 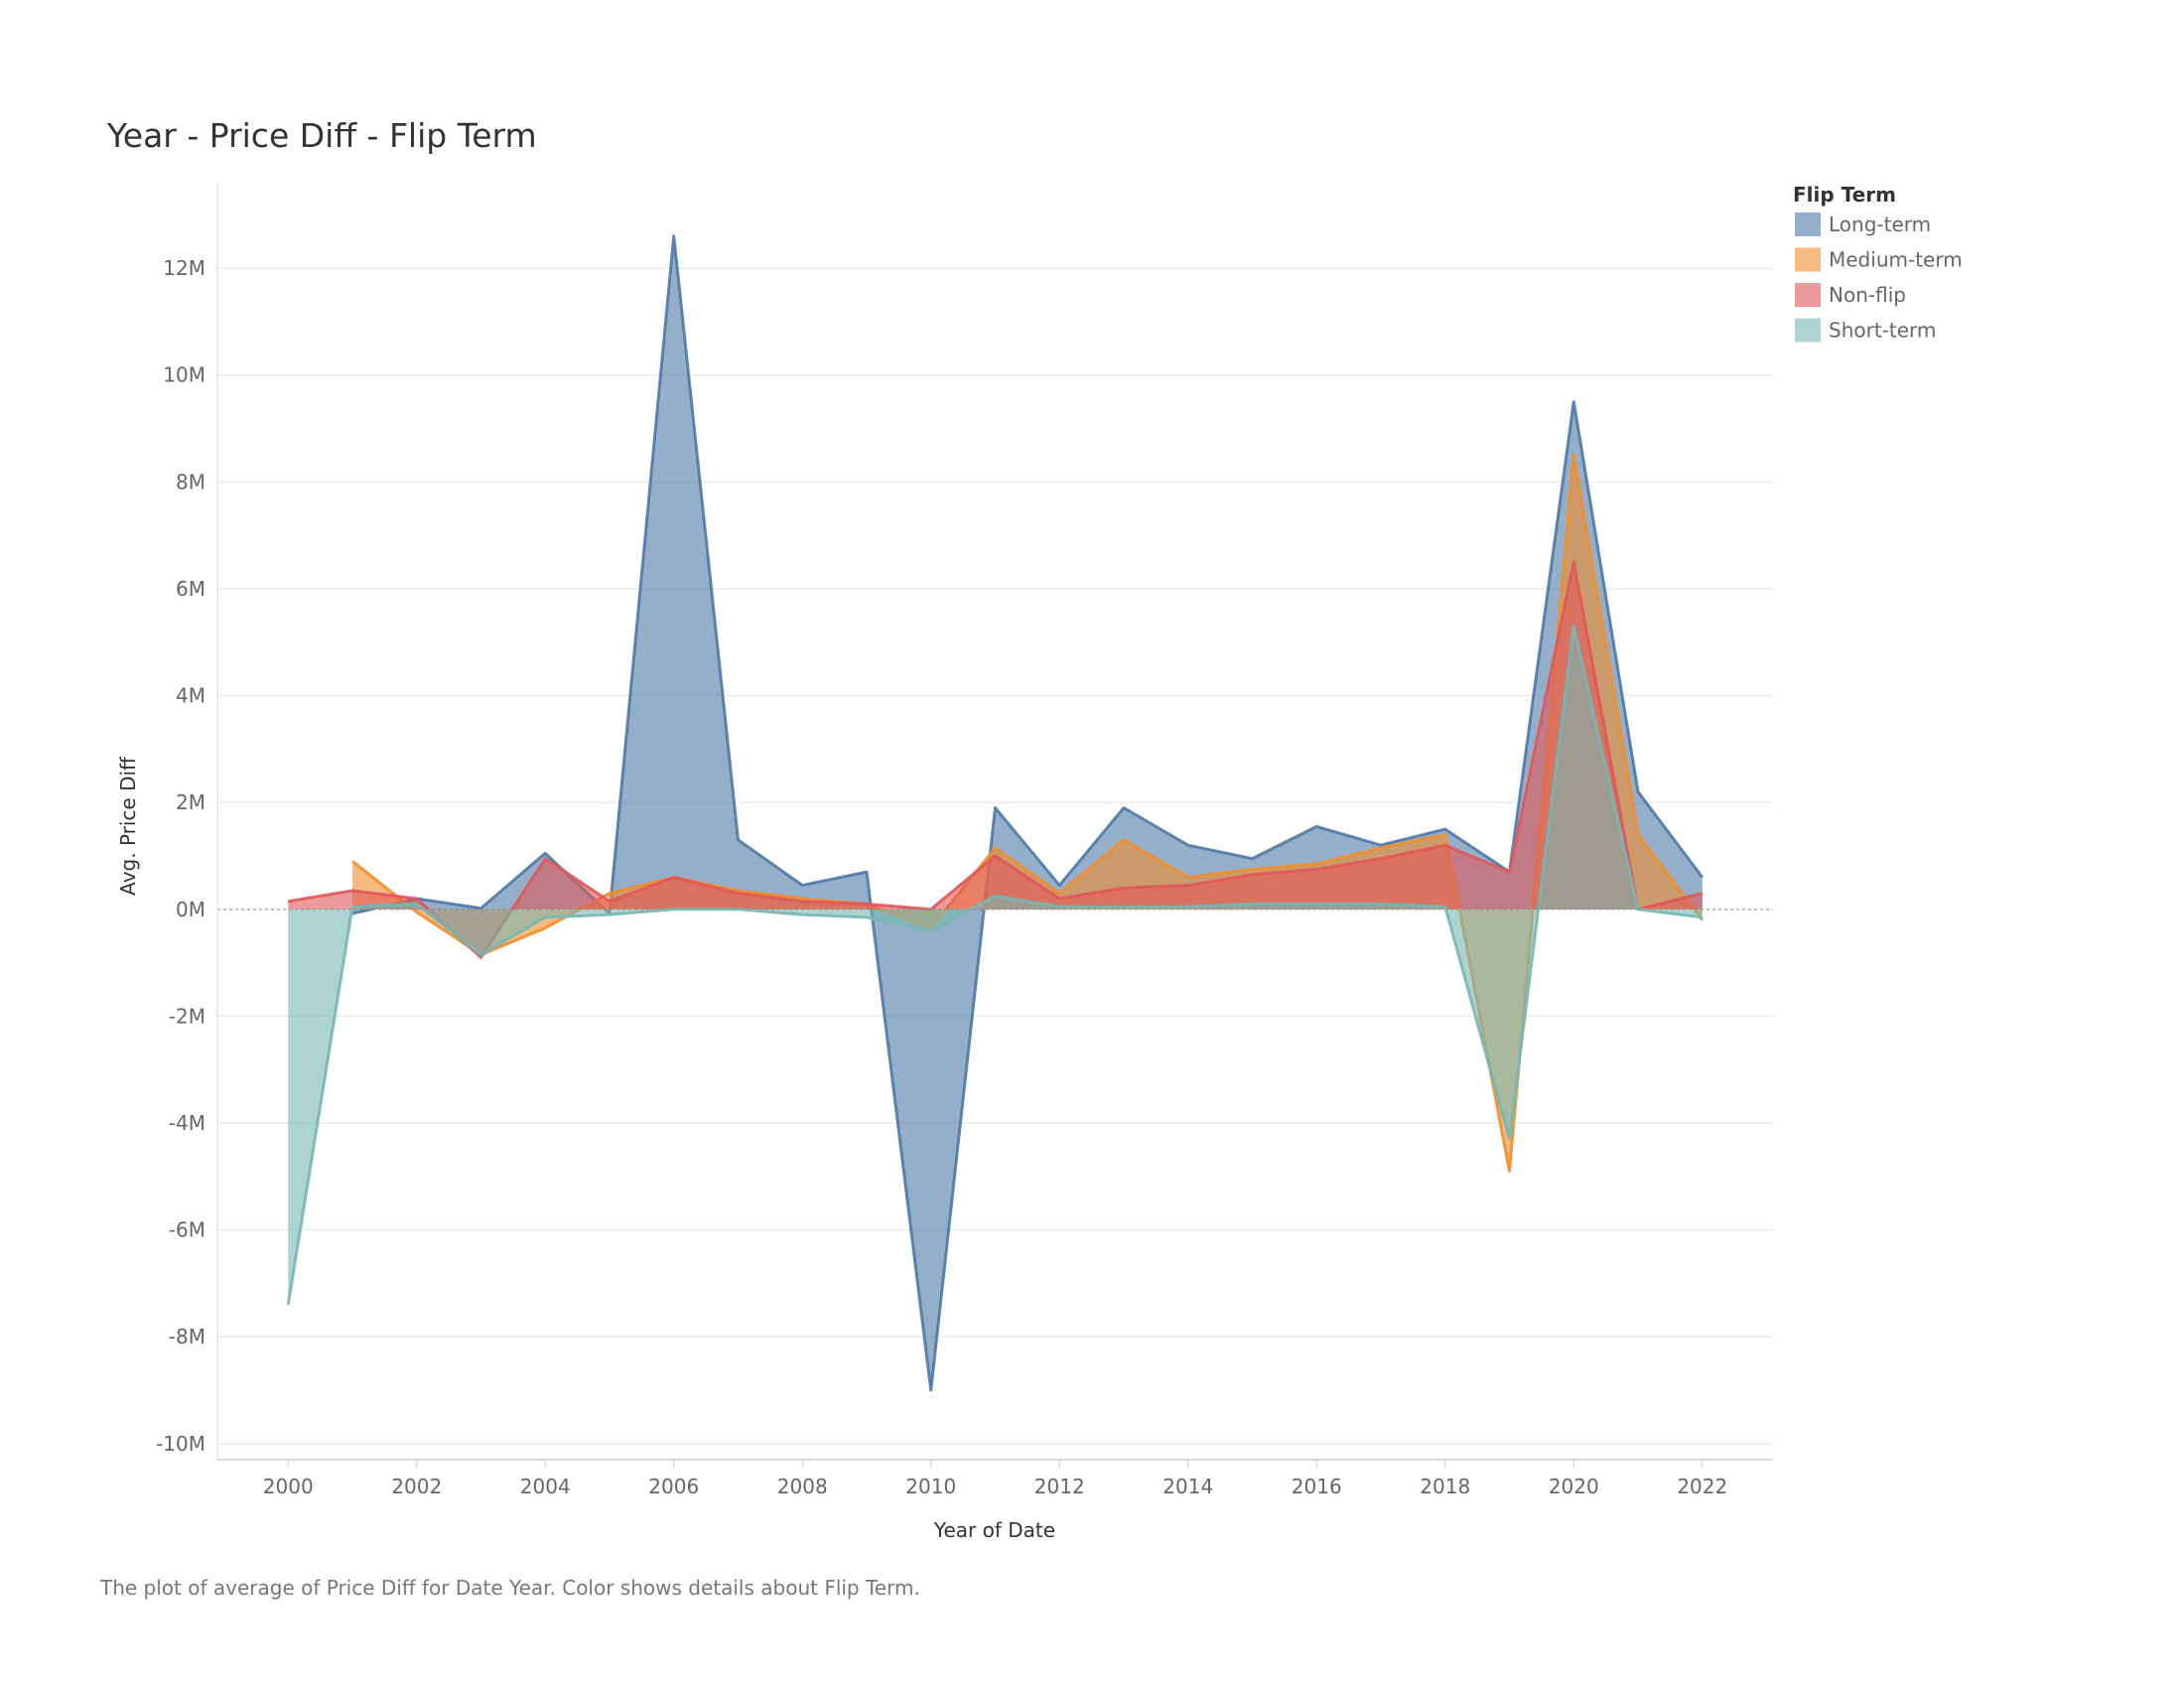 I want to click on y-tick-label: 2M, so click(x=190, y=802).